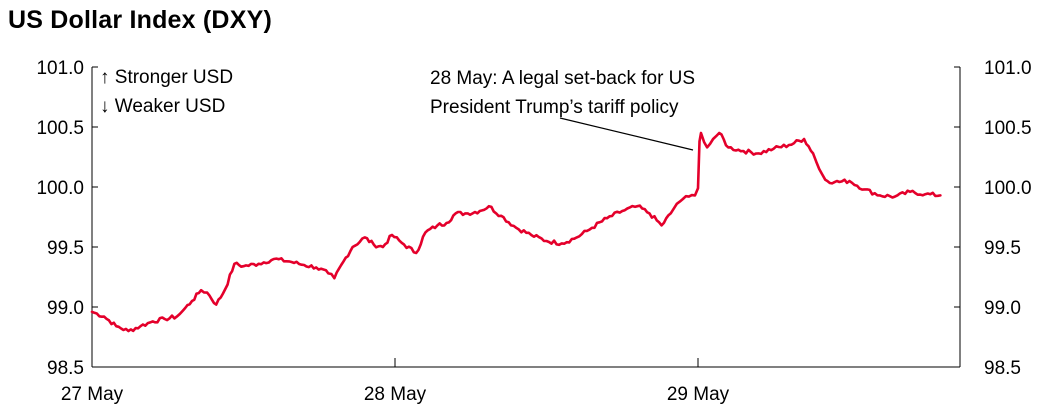 Image resolution: width=1041 pixels, height=416 pixels. I want to click on annotation-text: President Trump’s tariff policy, so click(554, 107).